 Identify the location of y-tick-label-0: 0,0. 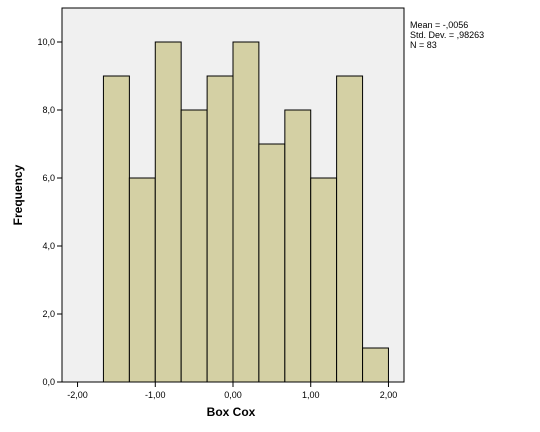
(48, 382).